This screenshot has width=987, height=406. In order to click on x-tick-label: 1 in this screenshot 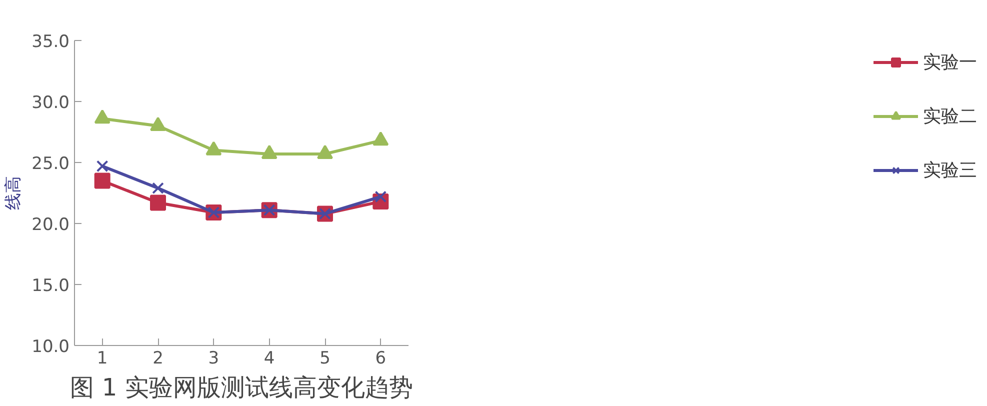, I will do `click(102, 358)`.